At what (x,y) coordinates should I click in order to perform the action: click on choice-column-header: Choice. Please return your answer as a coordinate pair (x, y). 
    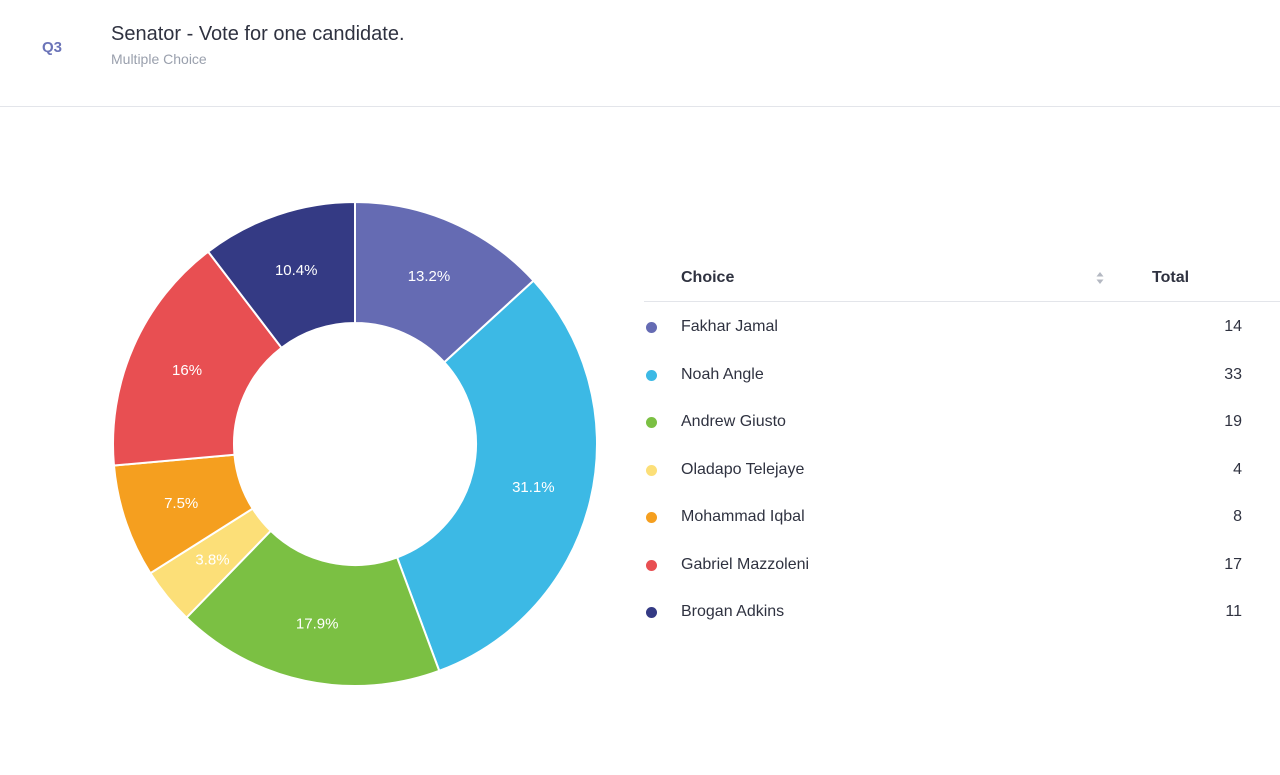
    Looking at the image, I should click on (708, 277).